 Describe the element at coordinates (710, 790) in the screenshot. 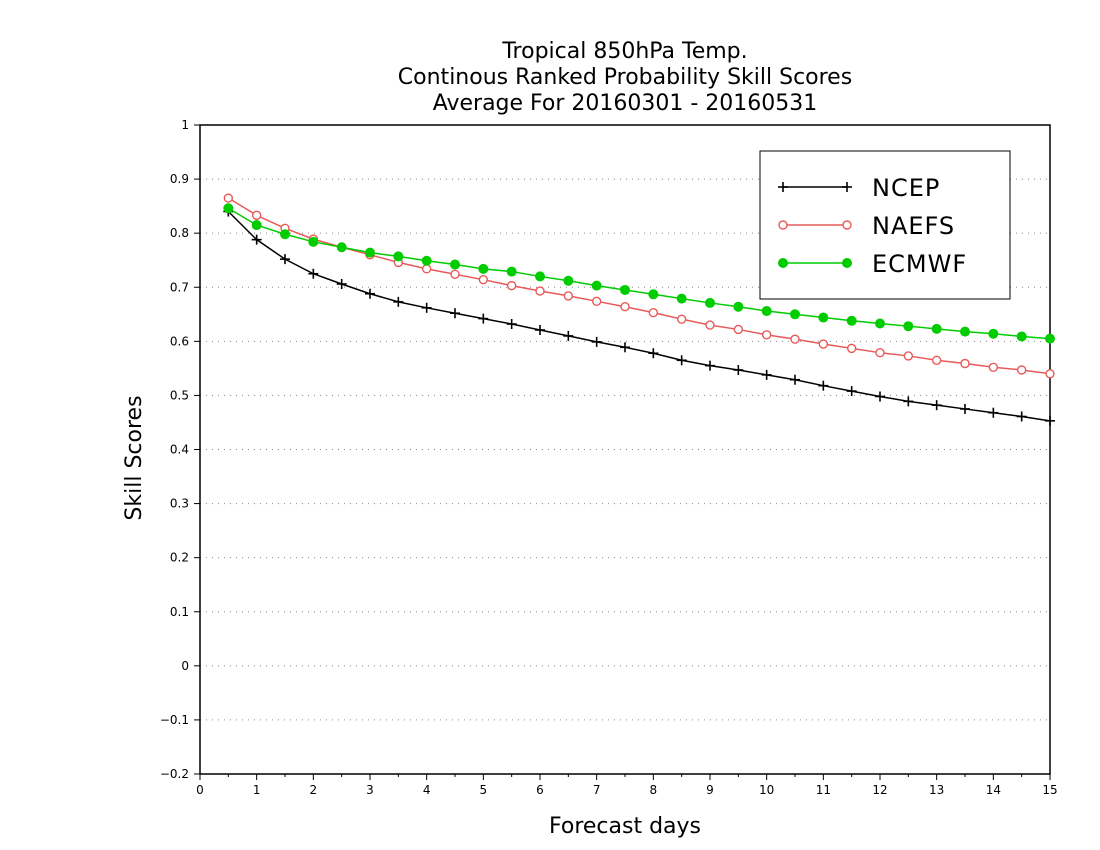

I see `x-tick-label: 9` at that location.